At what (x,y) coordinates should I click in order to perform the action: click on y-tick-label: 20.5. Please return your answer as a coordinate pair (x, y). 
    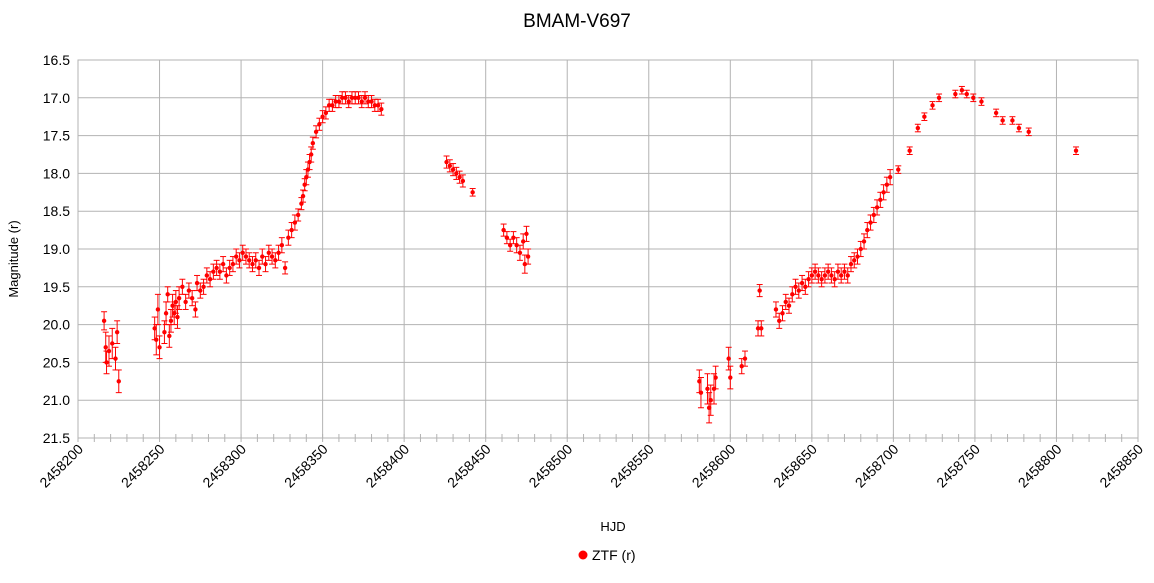
    Looking at the image, I should click on (56, 362).